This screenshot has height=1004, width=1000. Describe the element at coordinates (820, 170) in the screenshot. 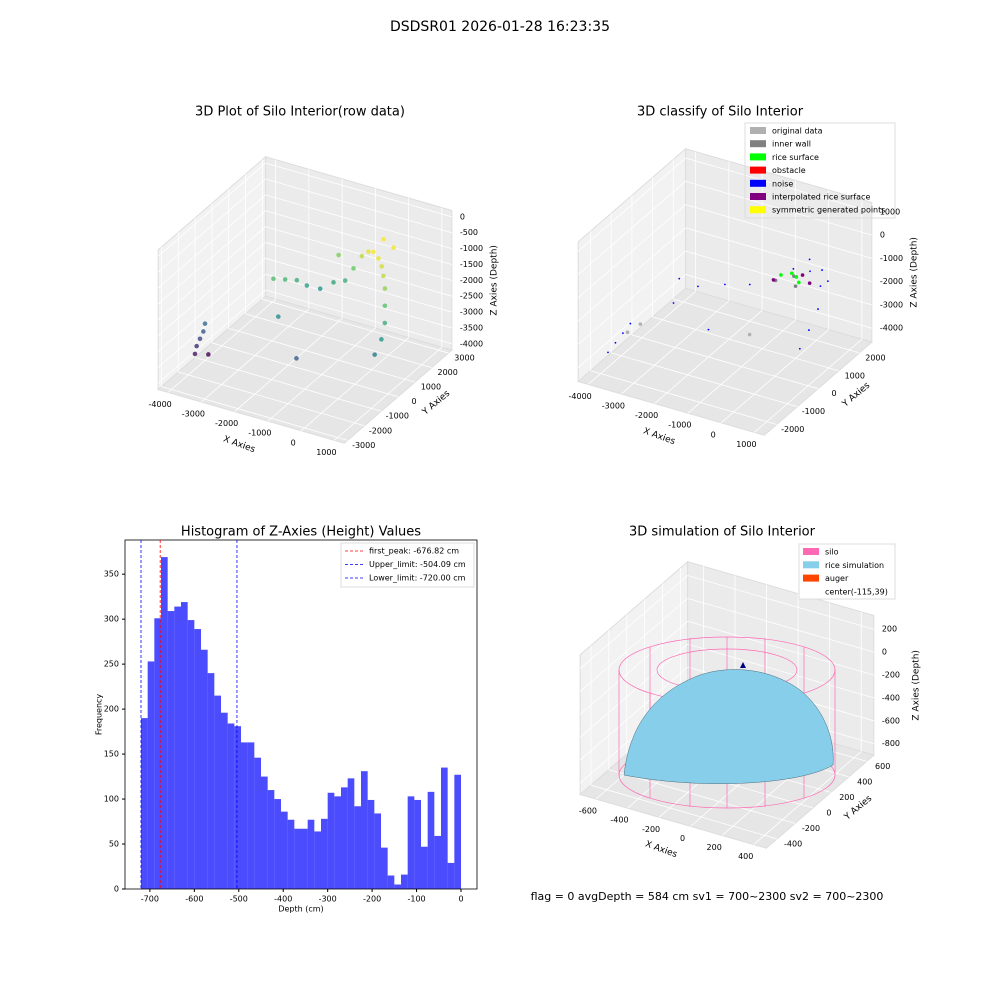

I see `legend-frame` at that location.